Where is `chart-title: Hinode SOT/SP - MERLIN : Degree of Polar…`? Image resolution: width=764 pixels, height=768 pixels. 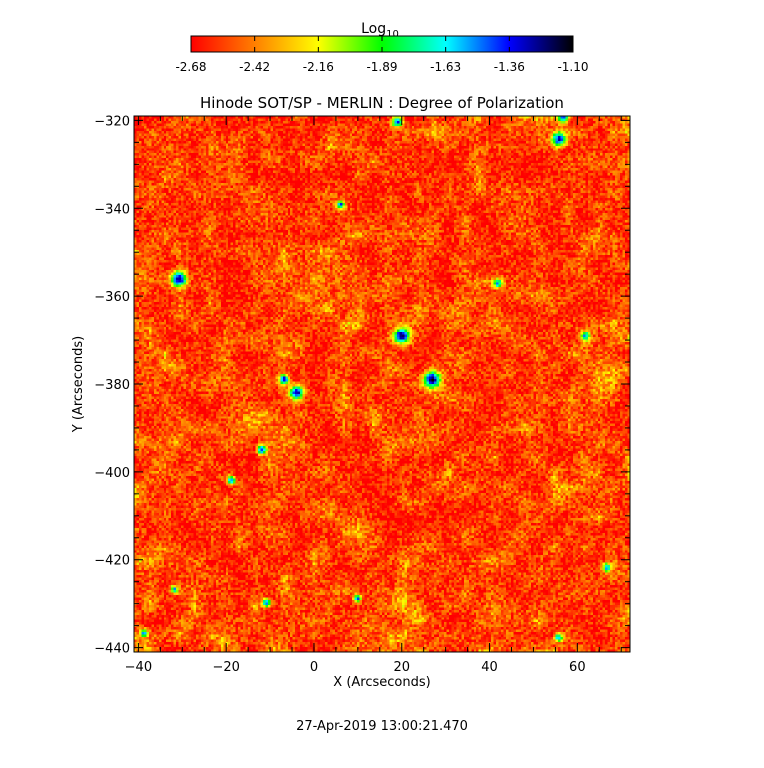 chart-title: Hinode SOT/SP - MERLIN : Degree of Polar… is located at coordinates (382, 103).